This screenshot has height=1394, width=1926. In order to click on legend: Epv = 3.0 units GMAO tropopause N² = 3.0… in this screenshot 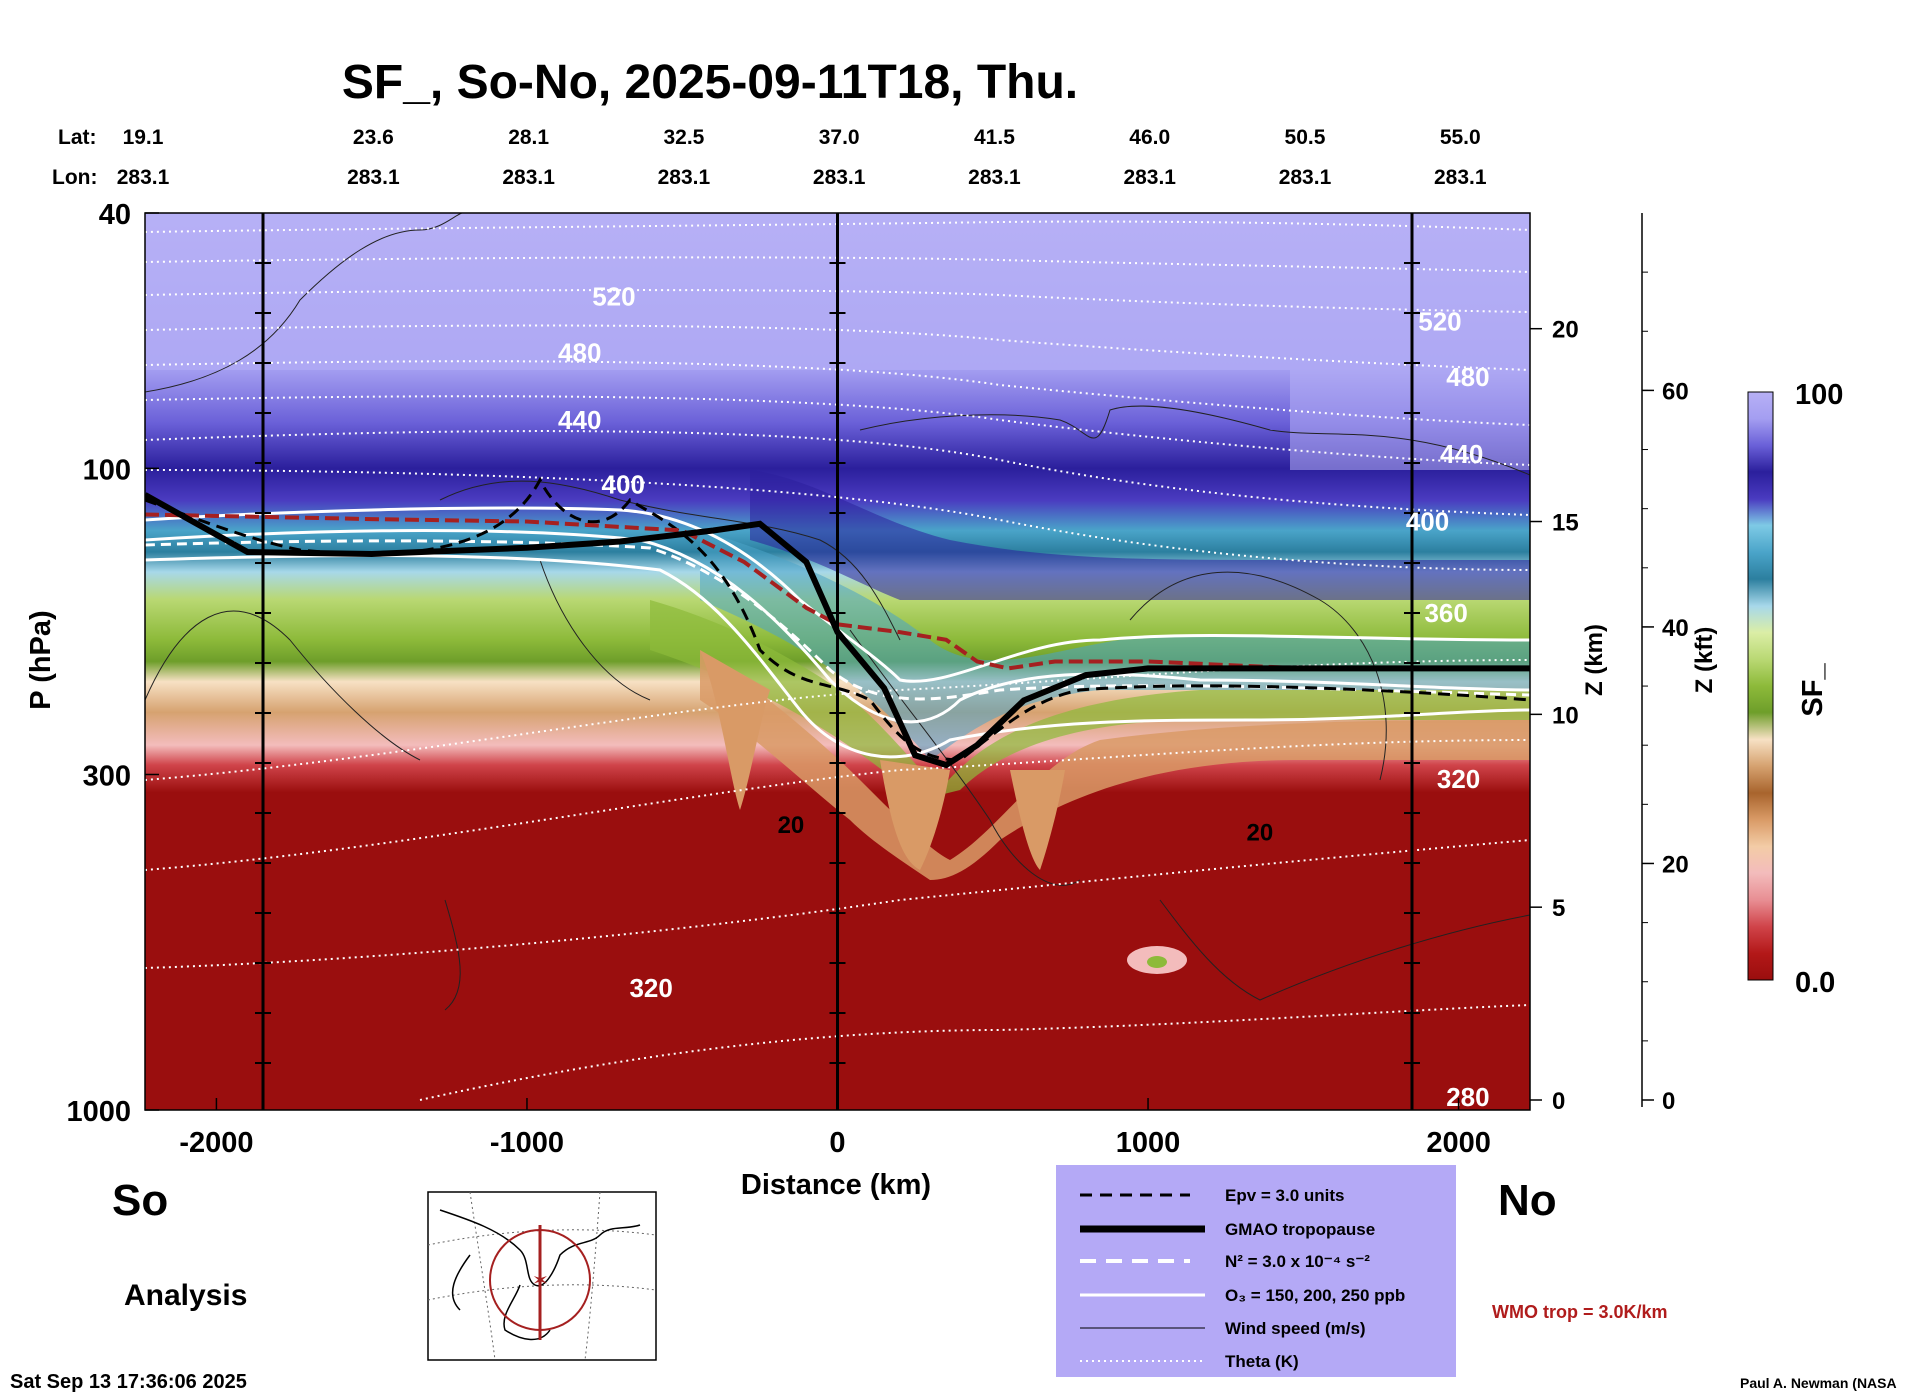, I will do `click(1256, 1271)`.